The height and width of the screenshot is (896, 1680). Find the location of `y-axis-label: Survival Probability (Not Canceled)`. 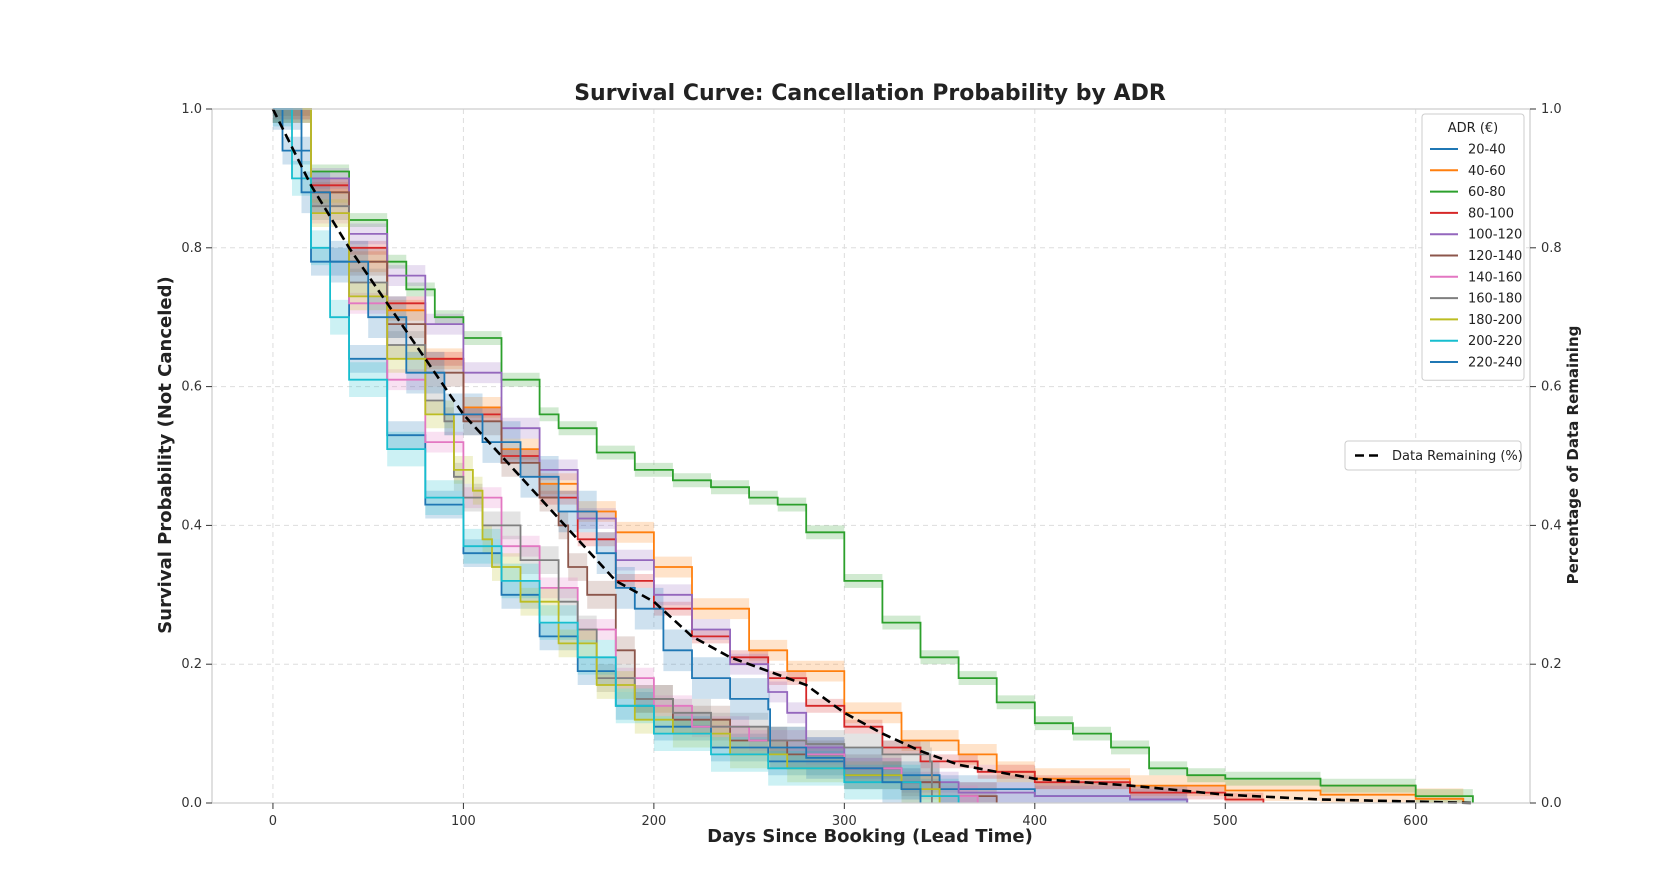

y-axis-label: Survival Probability (Not Canceled) is located at coordinates (165, 454).